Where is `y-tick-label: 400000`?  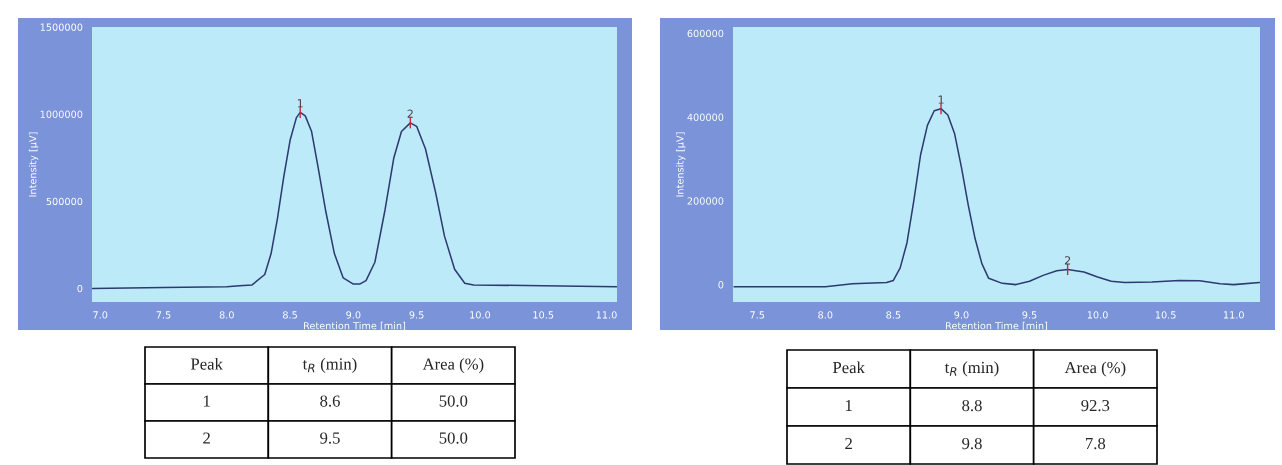
y-tick-label: 400000 is located at coordinates (705, 117).